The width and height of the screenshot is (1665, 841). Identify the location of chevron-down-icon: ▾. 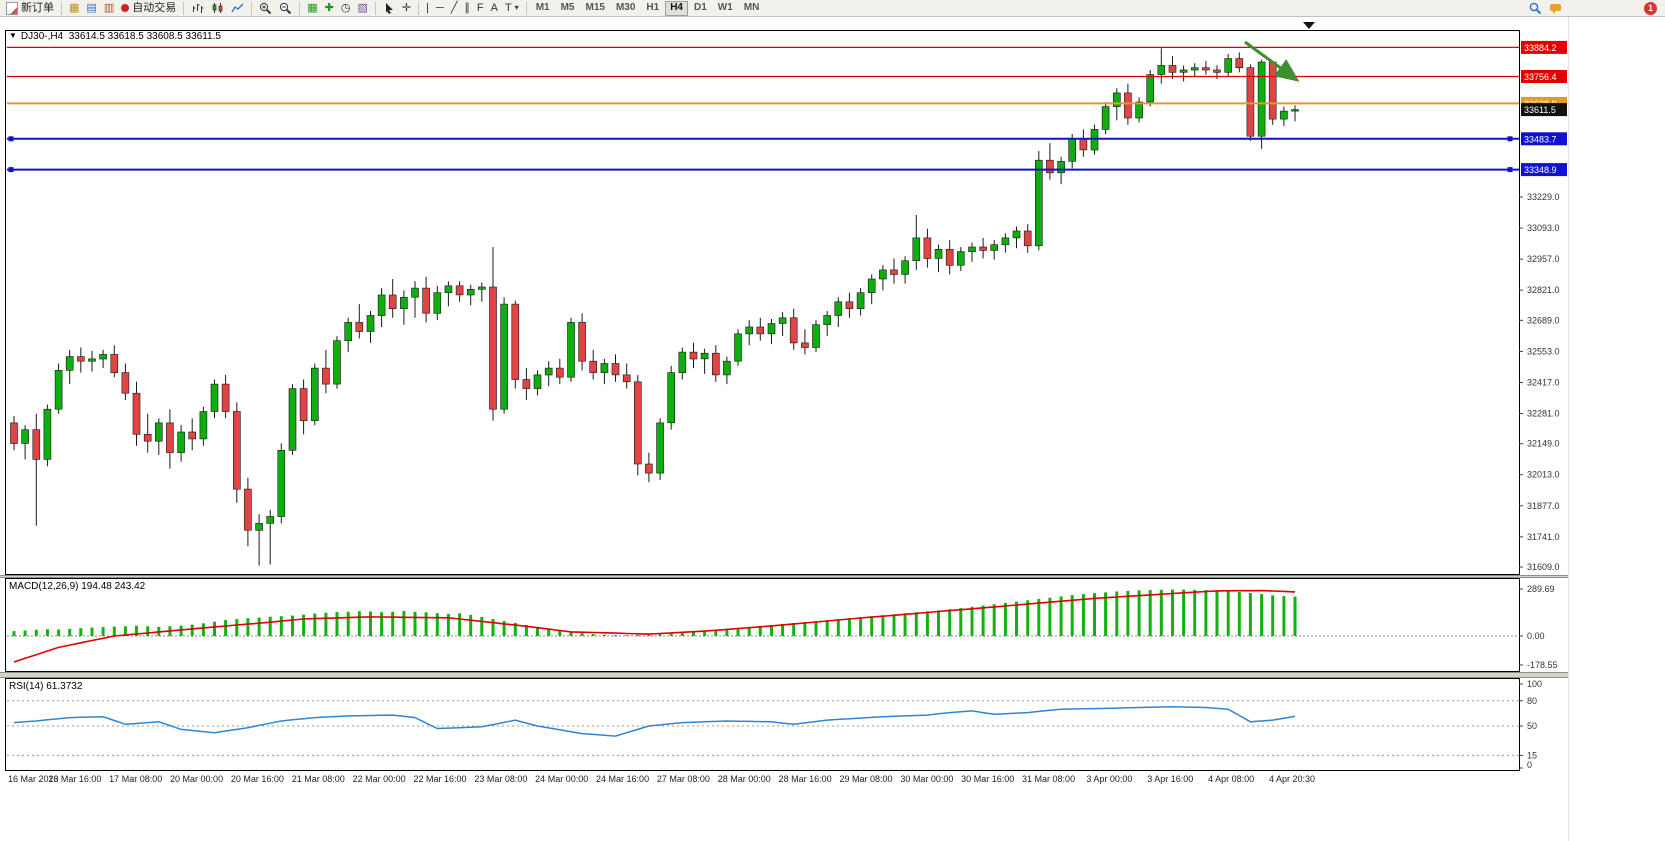
(516, 7).